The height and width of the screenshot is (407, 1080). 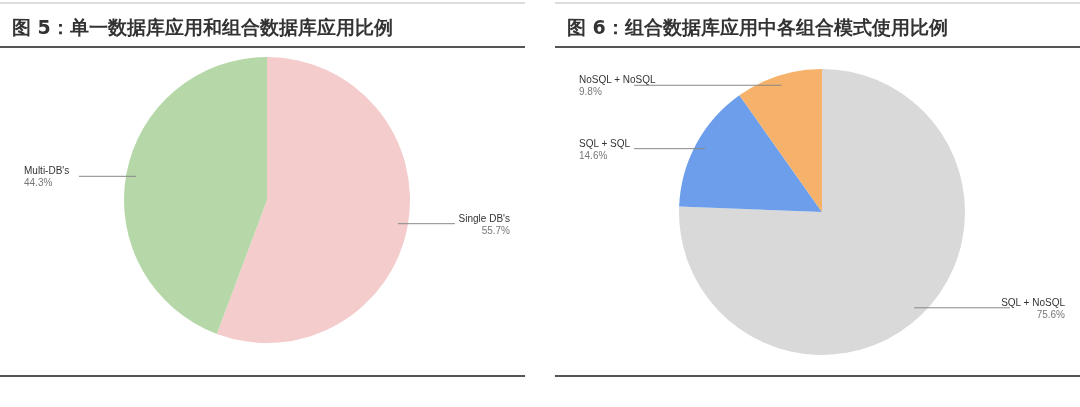 I want to click on data-label: 44.3%, so click(x=38, y=183).